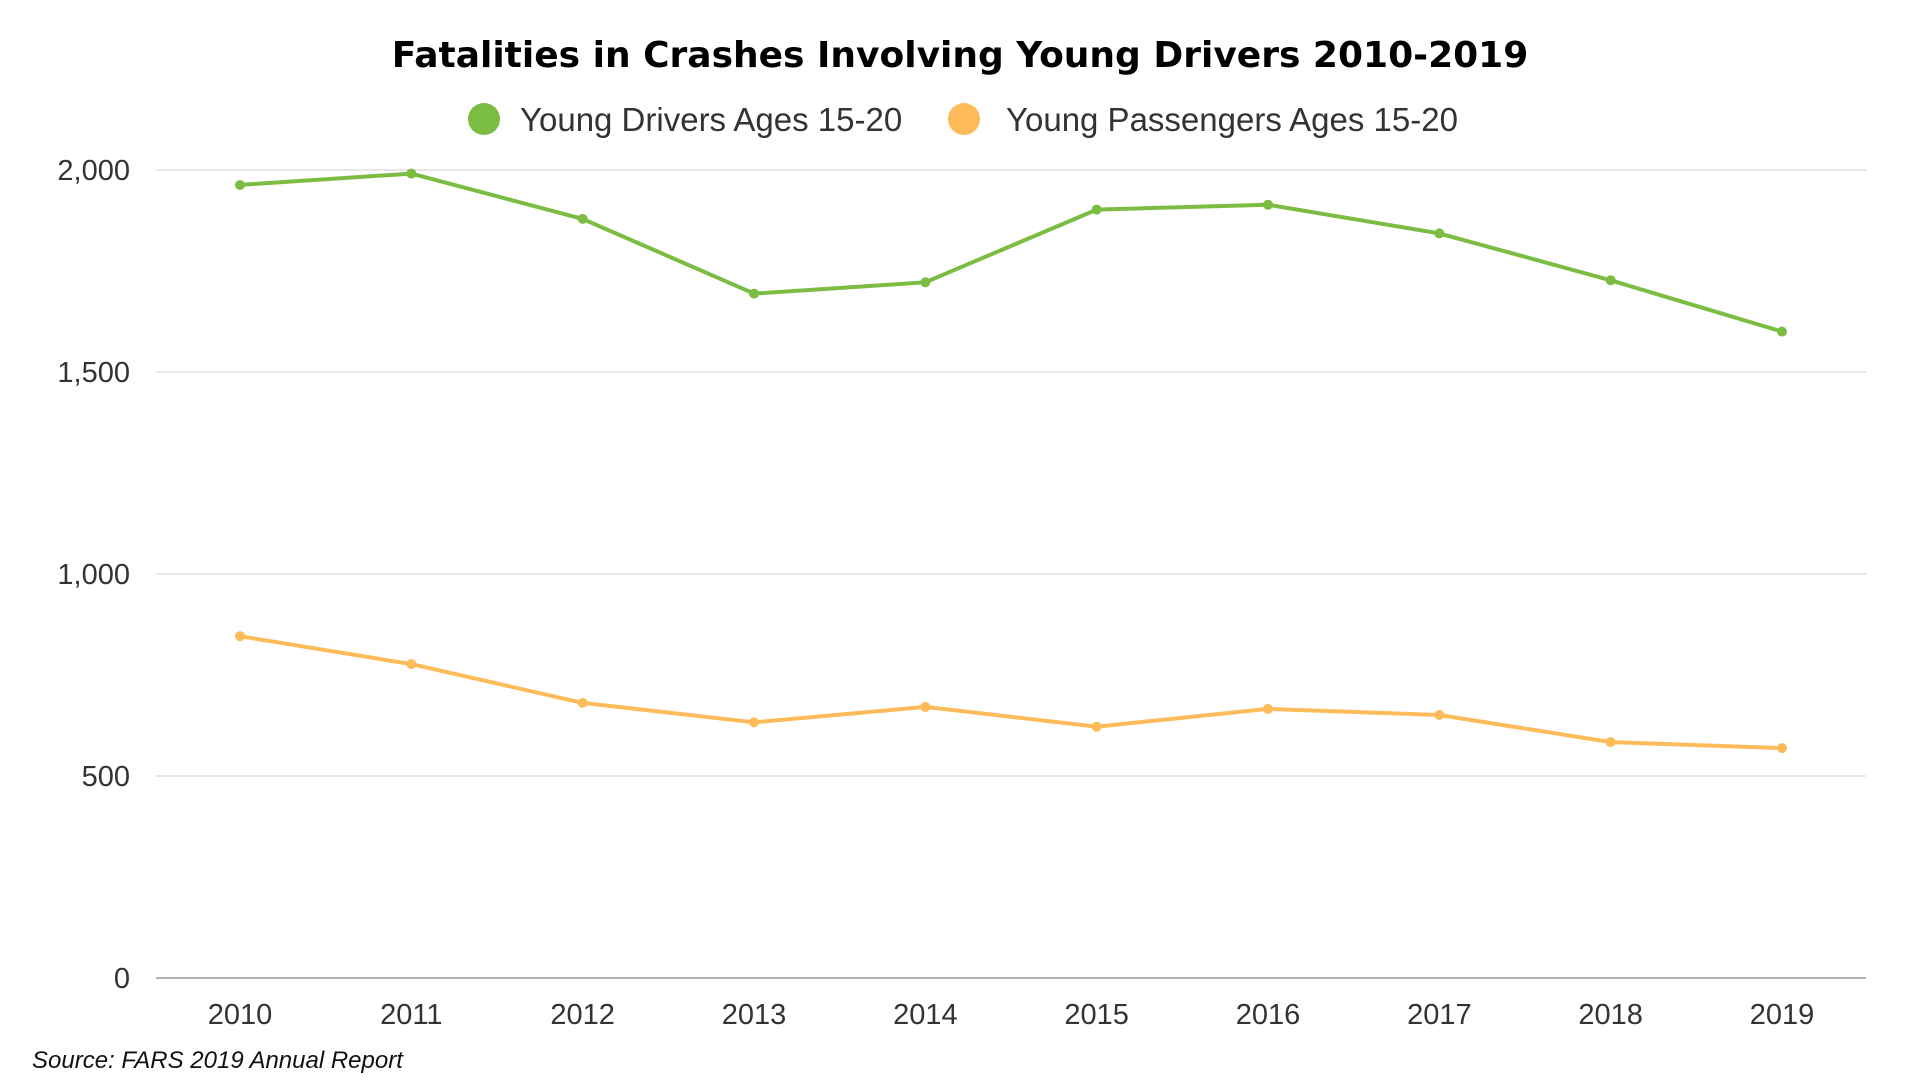 Image resolution: width=1920 pixels, height=1085 pixels. I want to click on legend-item: Young Drivers Ages 15-20, so click(685, 119).